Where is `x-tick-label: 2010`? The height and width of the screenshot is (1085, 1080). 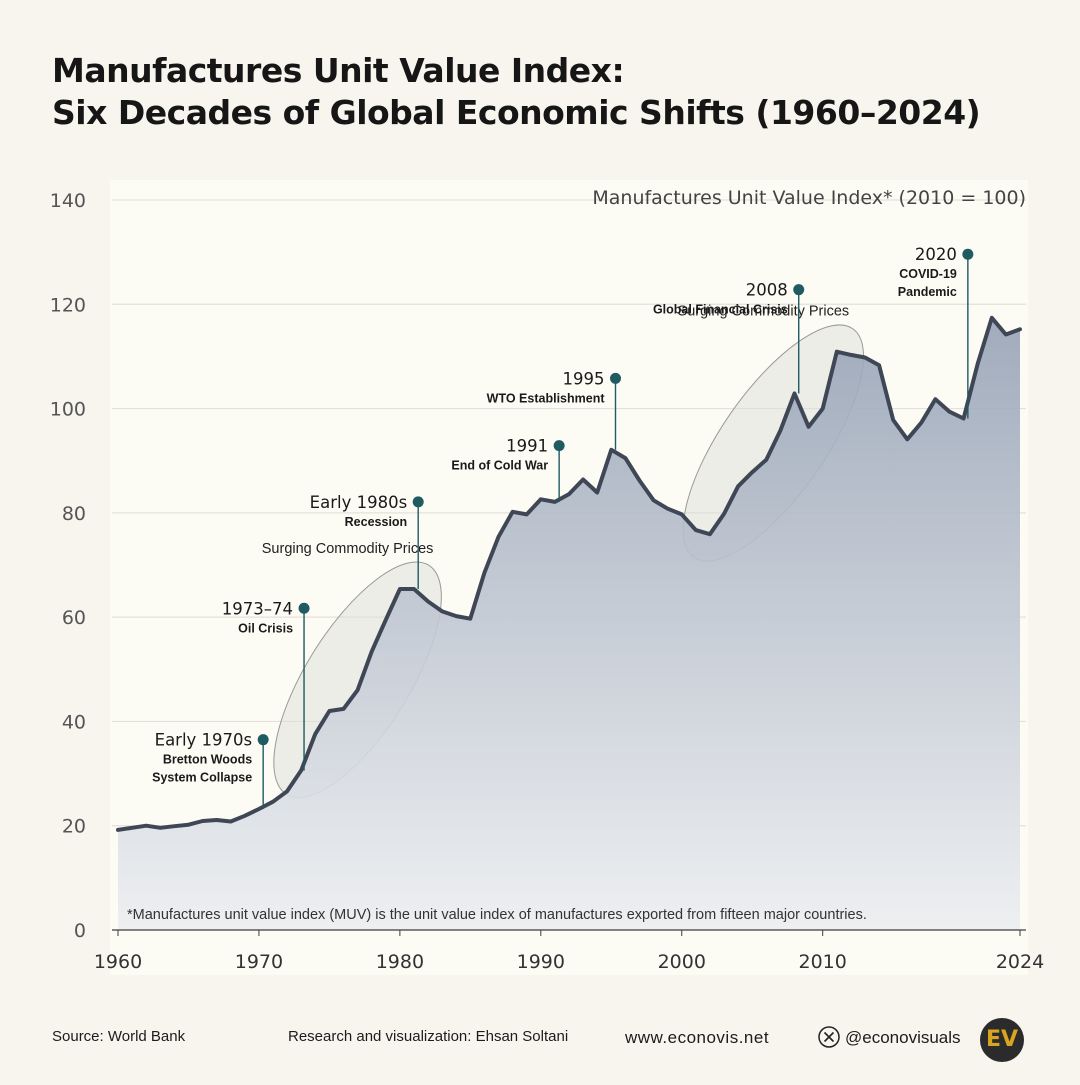 x-tick-label: 2010 is located at coordinates (823, 962).